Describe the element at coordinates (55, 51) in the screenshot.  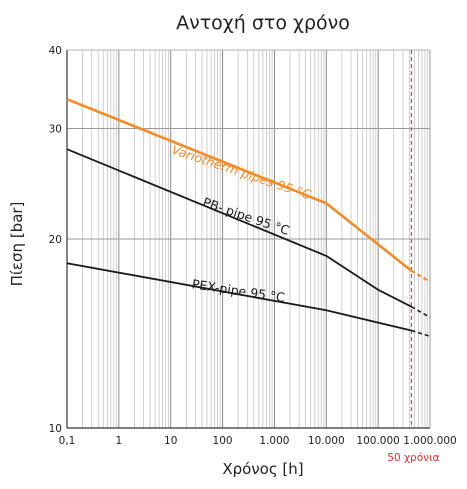
I see `y-tick-label: 40` at that location.